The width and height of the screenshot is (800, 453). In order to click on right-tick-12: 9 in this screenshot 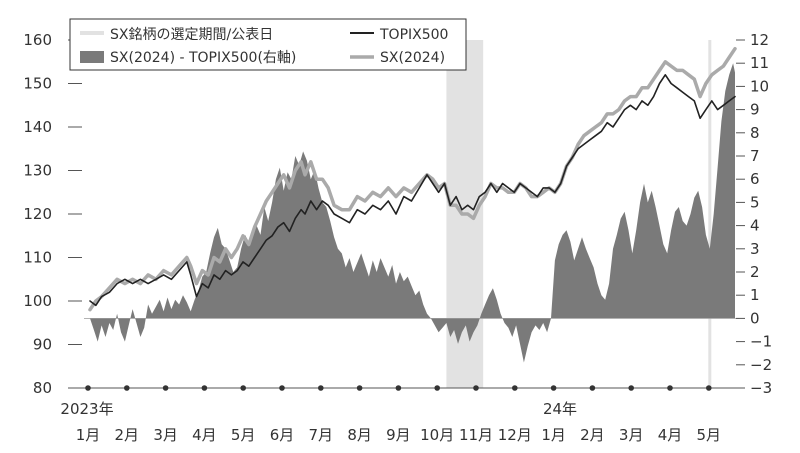, I will do `click(755, 110)`.